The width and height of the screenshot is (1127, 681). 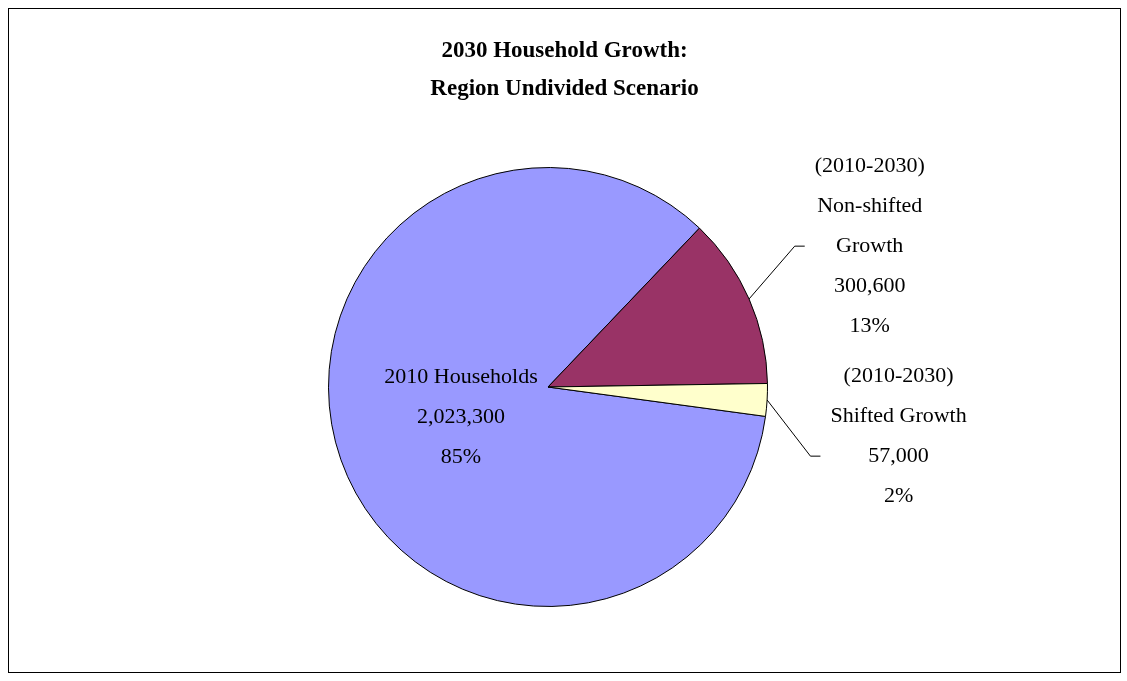 What do you see at coordinates (898, 474) in the screenshot?
I see `data-label: 57,000 2%` at bounding box center [898, 474].